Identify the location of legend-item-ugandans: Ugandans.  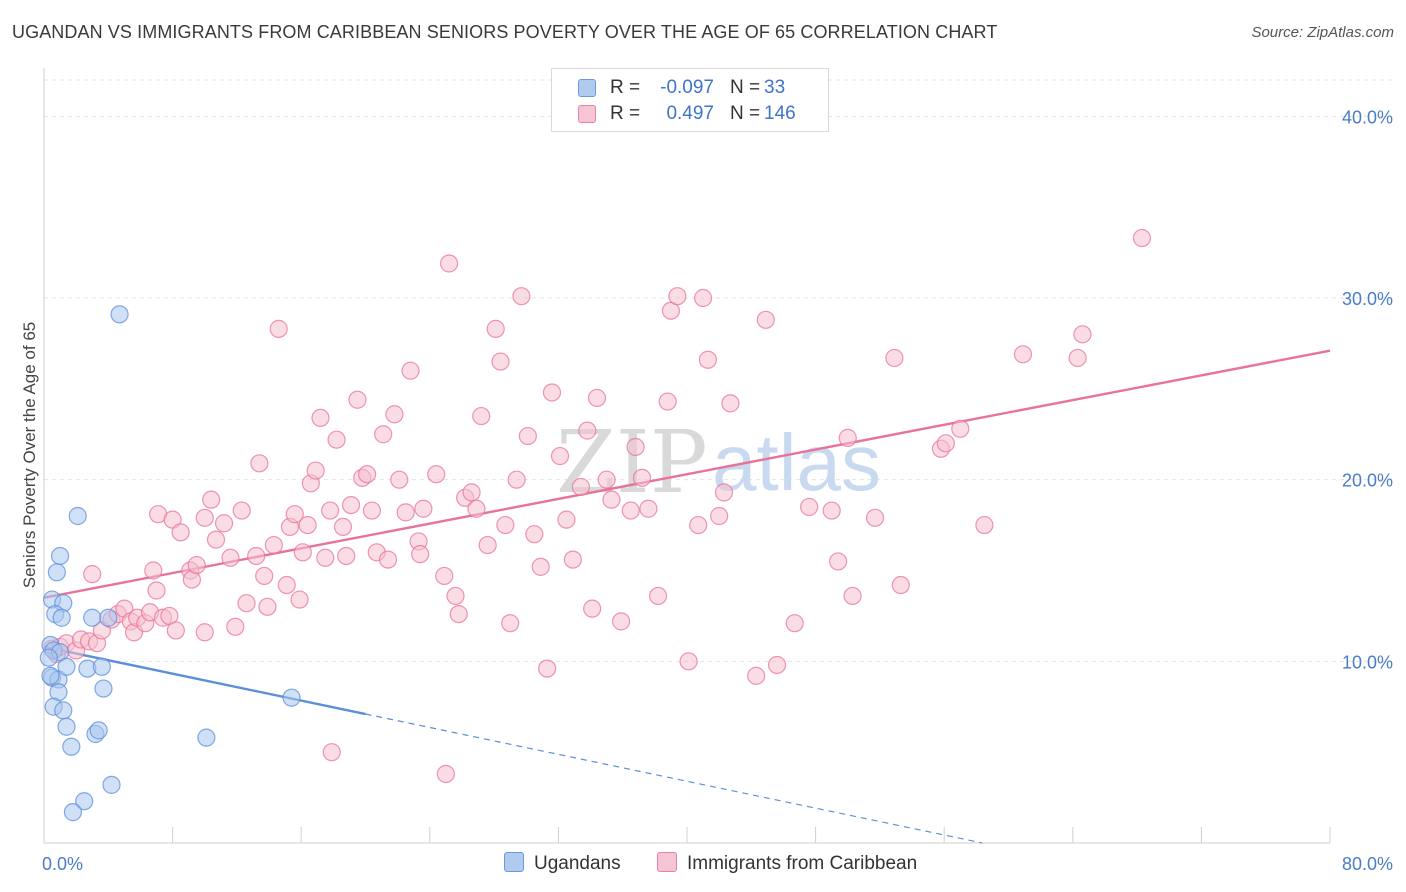
(562, 863).